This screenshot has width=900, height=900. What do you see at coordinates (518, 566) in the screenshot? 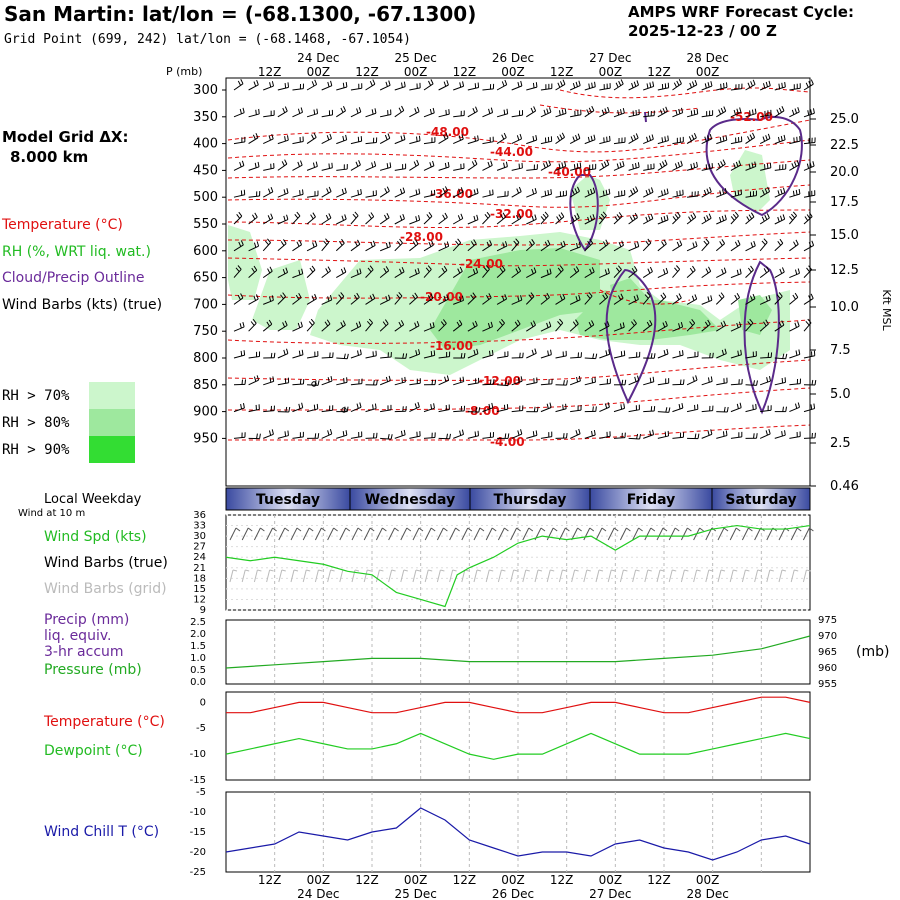
I see `wind-speed-series` at bounding box center [518, 566].